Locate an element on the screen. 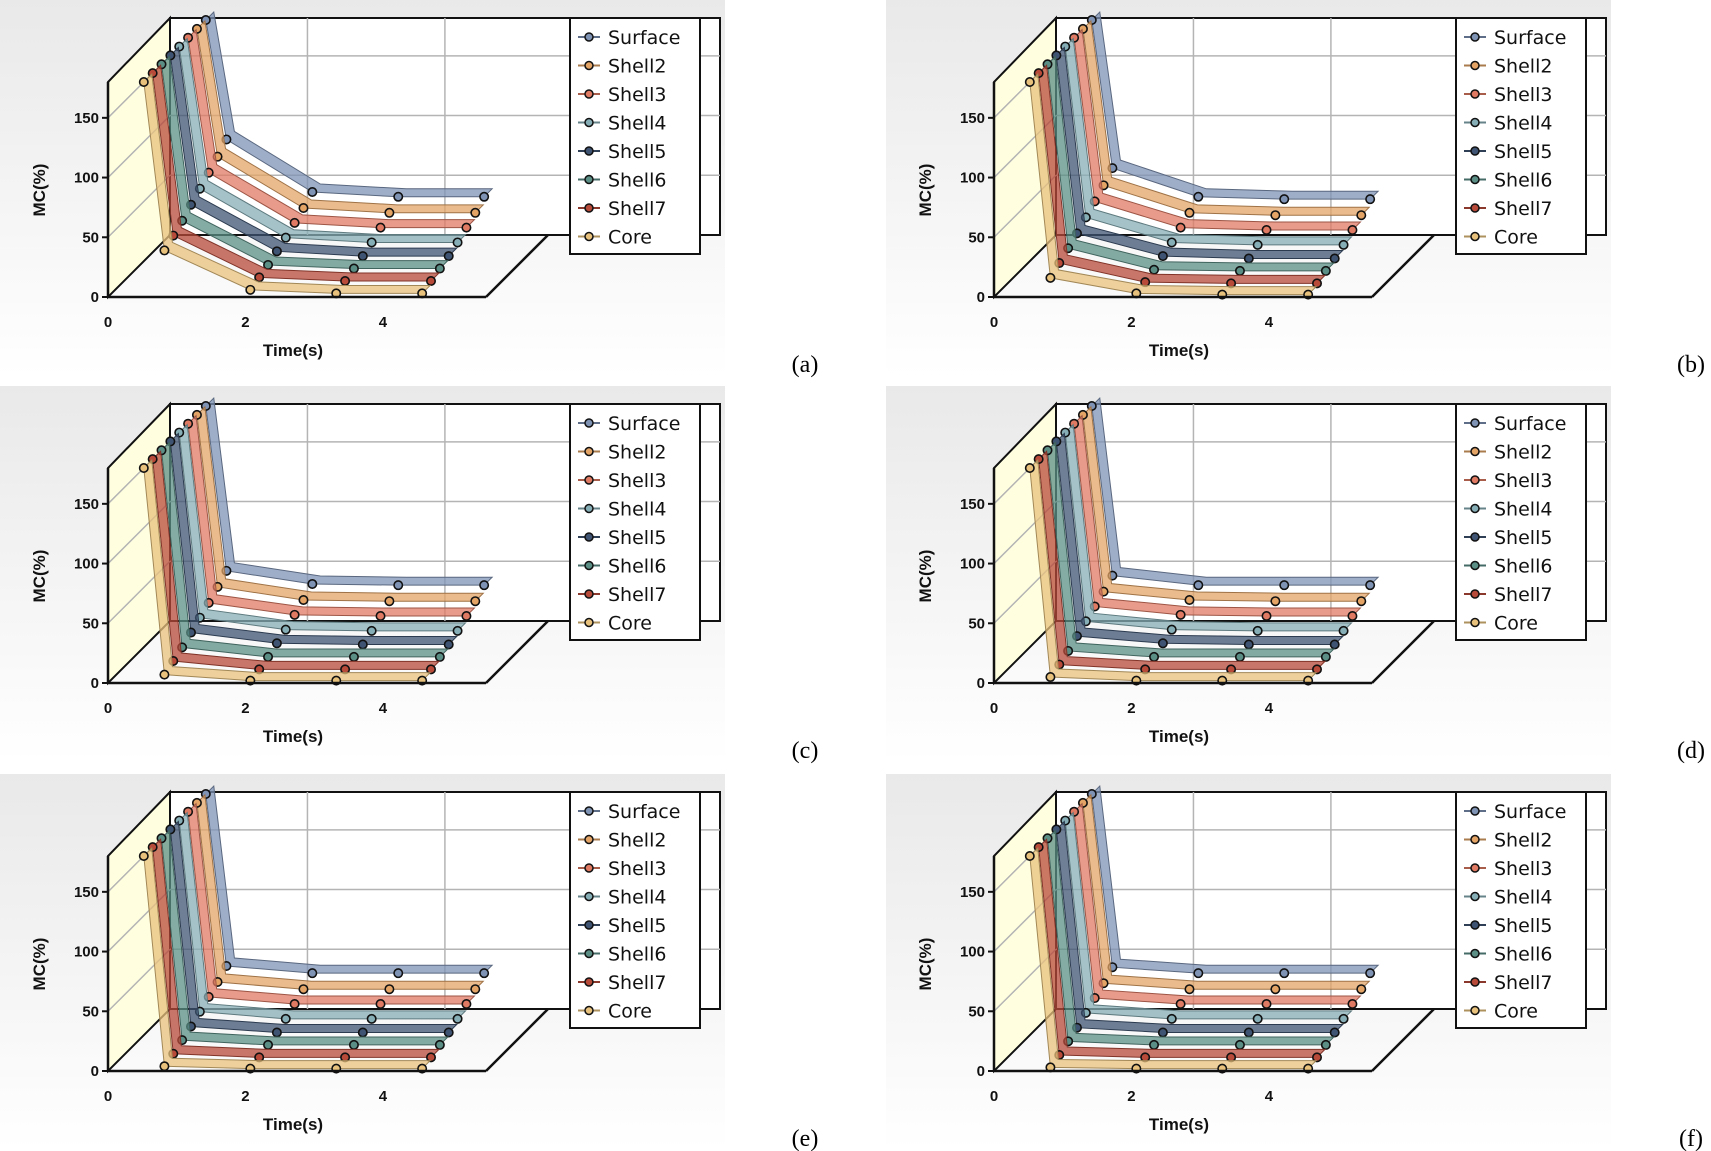 This screenshot has height=1151, width=1711. legend-label-shell6: Shell6 is located at coordinates (637, 567).